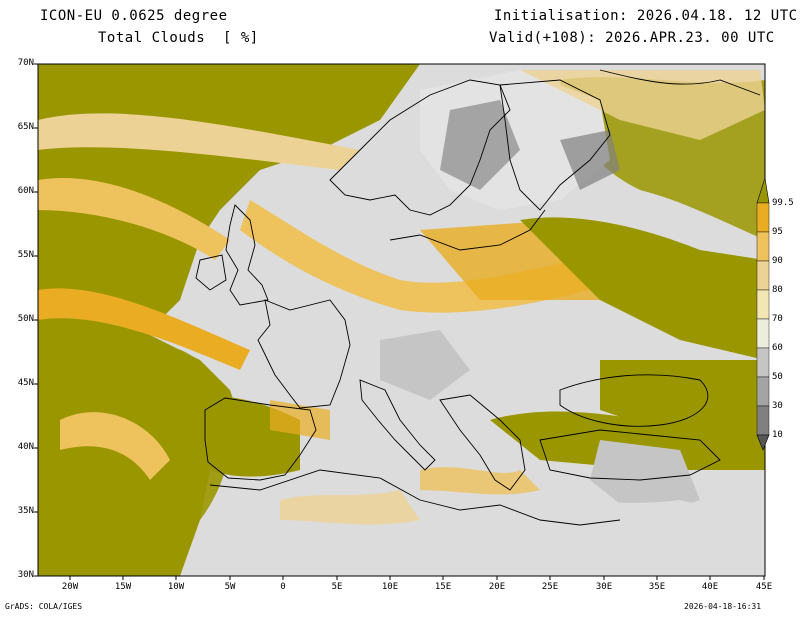 The width and height of the screenshot is (800, 618). I want to click on lat-label-30n: 30N, so click(25, 575).